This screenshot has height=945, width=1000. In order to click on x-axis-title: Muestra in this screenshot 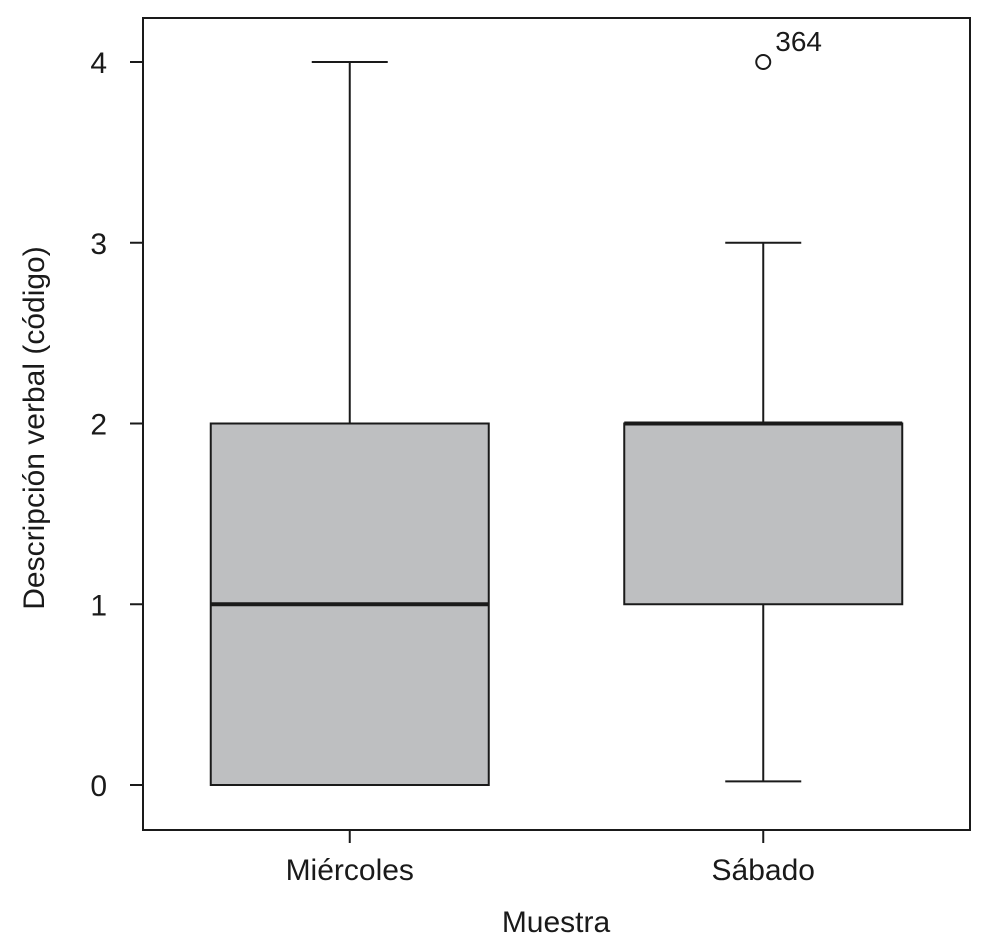, I will do `click(556, 922)`.